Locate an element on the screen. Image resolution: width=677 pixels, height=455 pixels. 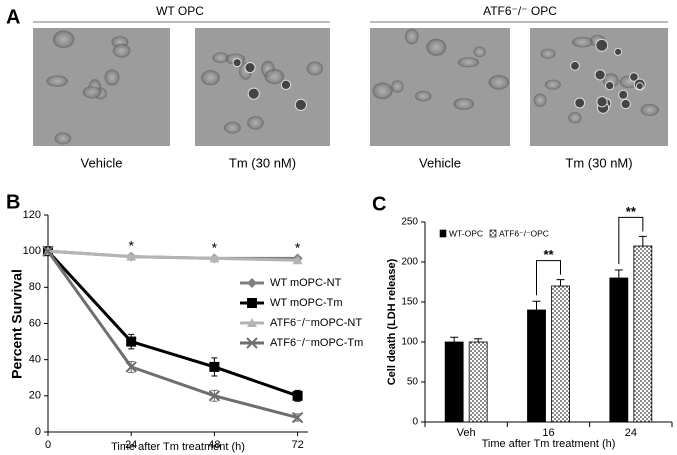
y-axis-label: Cell death (LDH release) is located at coordinates (392, 321).